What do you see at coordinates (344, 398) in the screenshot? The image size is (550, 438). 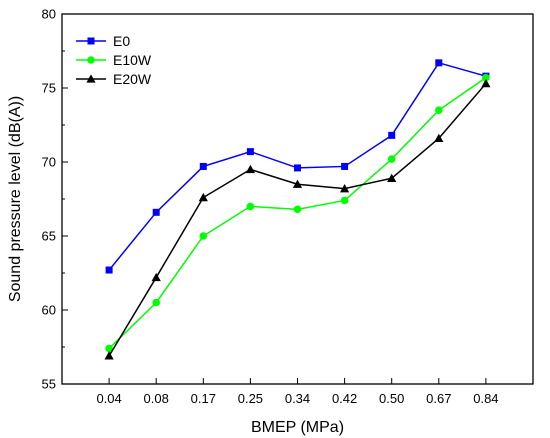 I see `x-tick-label: 0.42` at bounding box center [344, 398].